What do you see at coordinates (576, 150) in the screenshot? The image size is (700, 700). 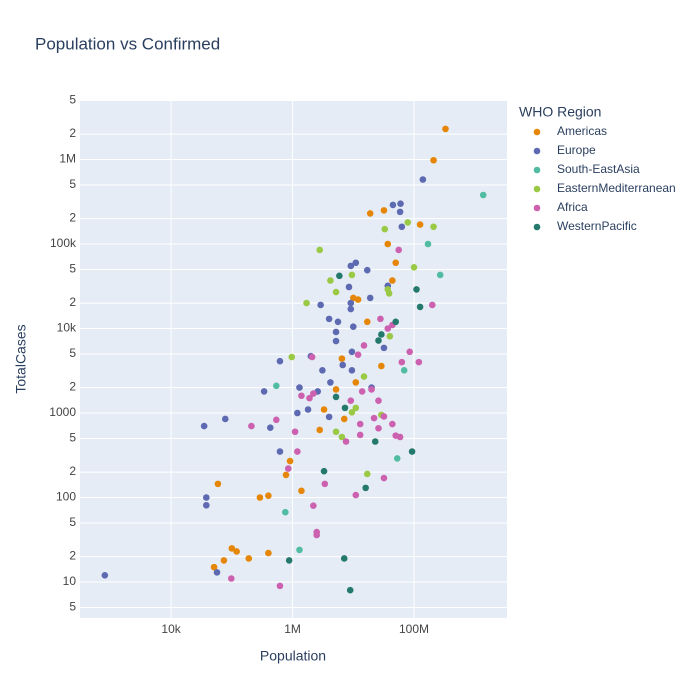 I see `legend-label: Europe` at bounding box center [576, 150].